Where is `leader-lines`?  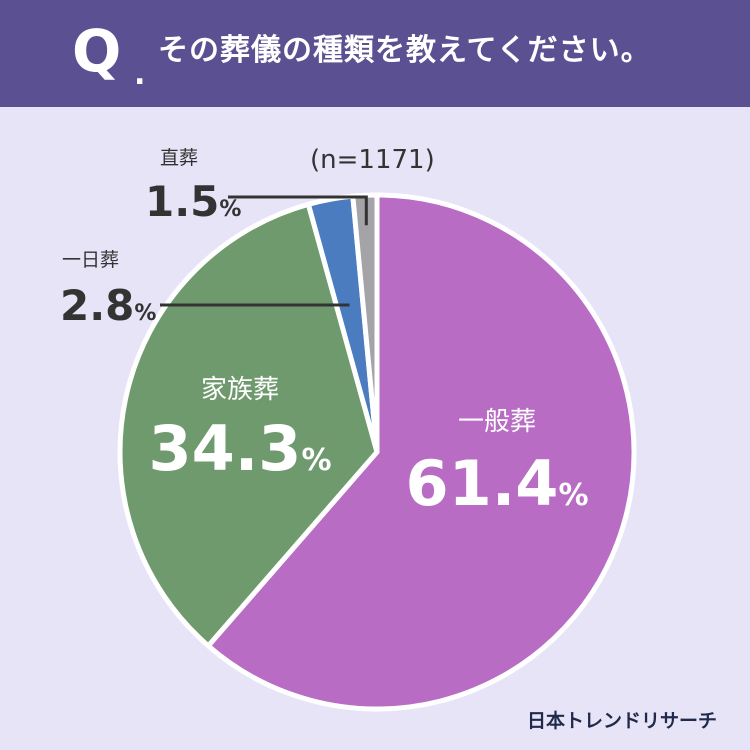 leader-lines is located at coordinates (264, 251).